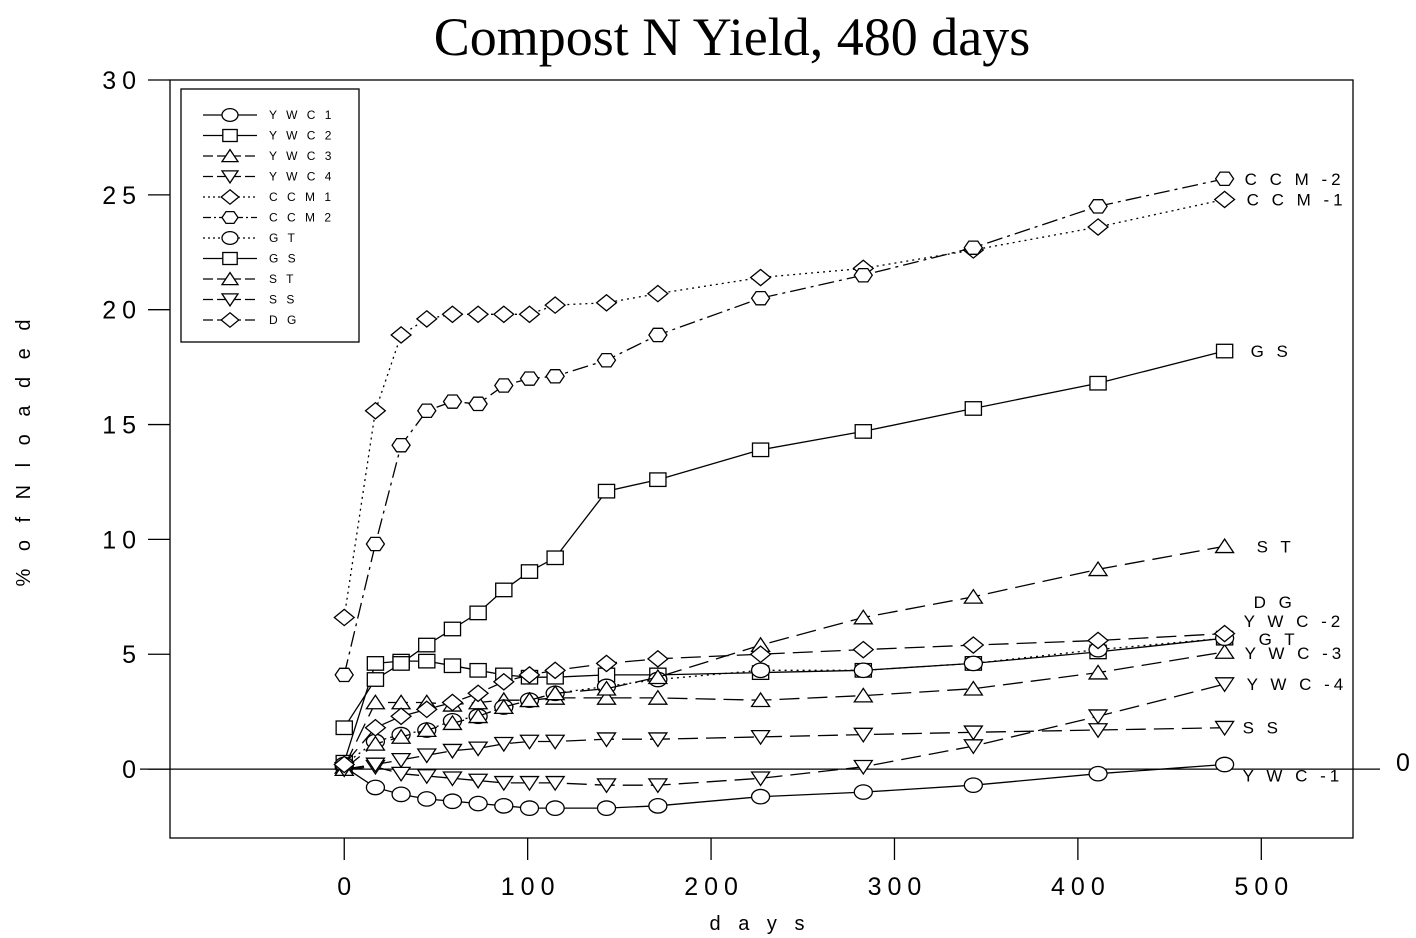 The width and height of the screenshot is (1416, 938). What do you see at coordinates (283, 238) in the screenshot?
I see `legend-label: G T` at bounding box center [283, 238].